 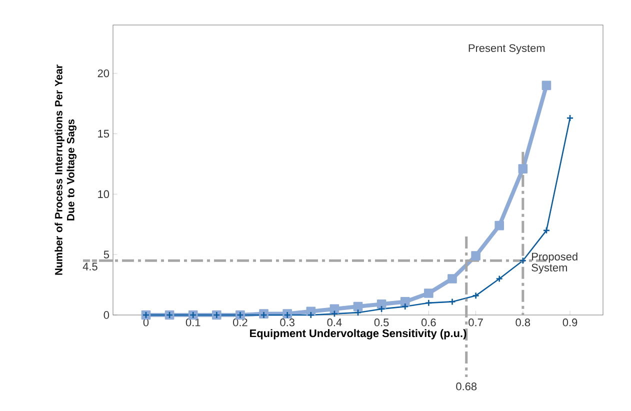 What do you see at coordinates (570, 322) in the screenshot?
I see `x-tick-label: 0.9` at bounding box center [570, 322].